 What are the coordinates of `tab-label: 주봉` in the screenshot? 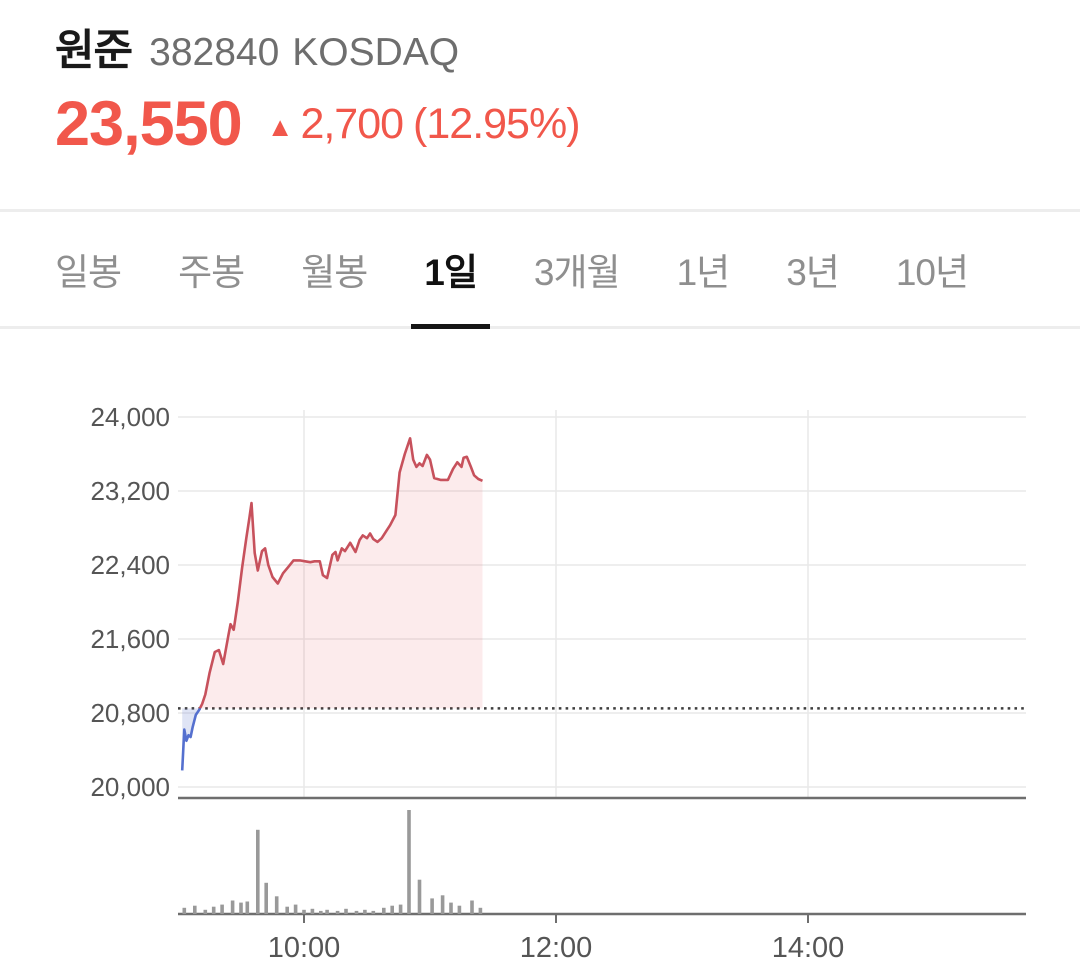 It's located at (211, 272).